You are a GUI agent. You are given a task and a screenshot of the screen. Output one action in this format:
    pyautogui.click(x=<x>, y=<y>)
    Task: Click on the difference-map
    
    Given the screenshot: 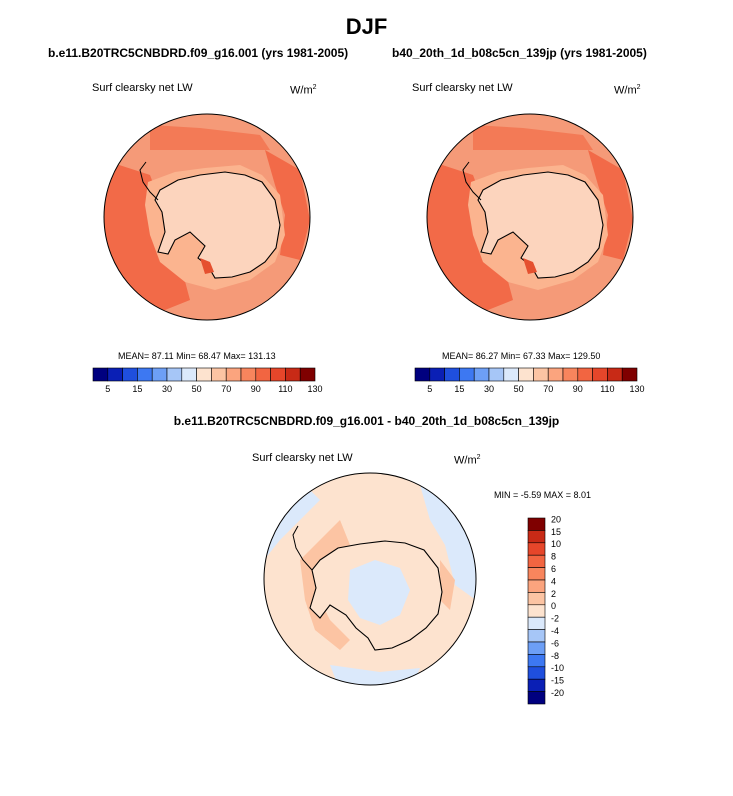 What is the action you would take?
    pyautogui.click(x=370, y=579)
    